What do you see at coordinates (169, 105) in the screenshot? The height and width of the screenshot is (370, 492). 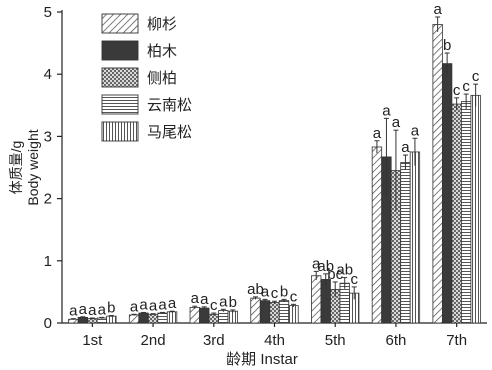 I see `legend-label: 云南松` at bounding box center [169, 105].